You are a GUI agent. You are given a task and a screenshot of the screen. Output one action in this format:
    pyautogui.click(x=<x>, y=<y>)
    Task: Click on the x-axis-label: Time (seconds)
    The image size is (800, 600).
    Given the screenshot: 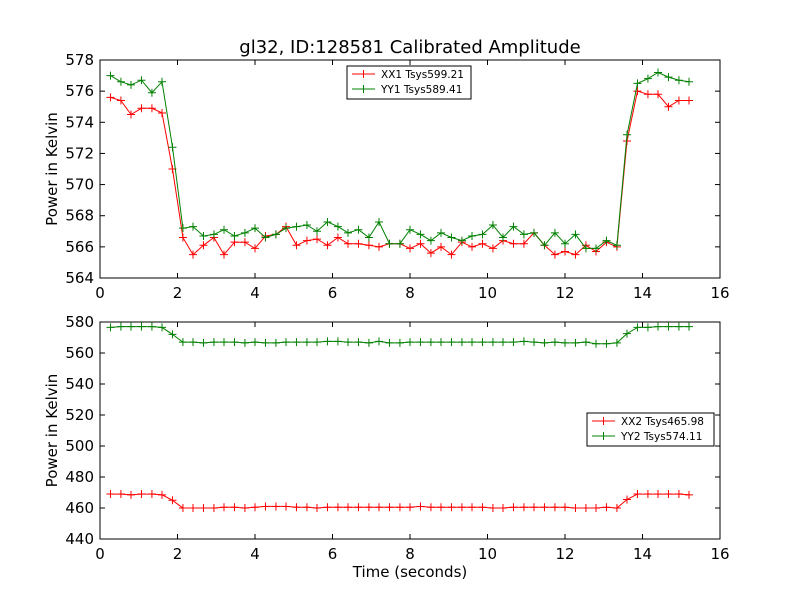 What is the action you would take?
    pyautogui.click(x=410, y=572)
    